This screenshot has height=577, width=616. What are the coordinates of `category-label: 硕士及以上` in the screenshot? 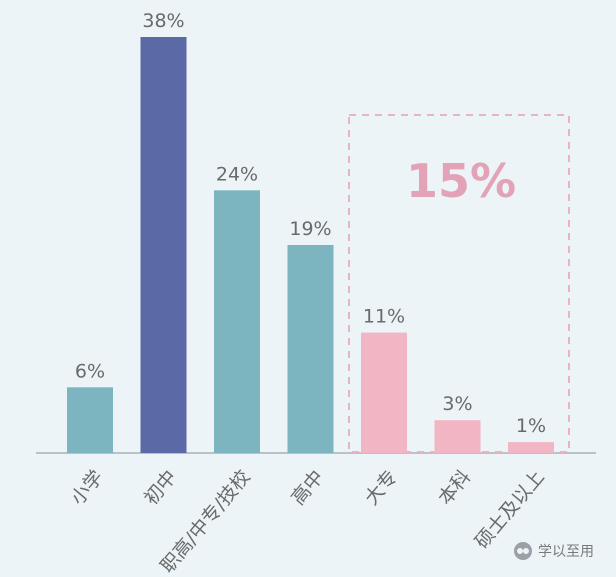 It's located at (510, 509).